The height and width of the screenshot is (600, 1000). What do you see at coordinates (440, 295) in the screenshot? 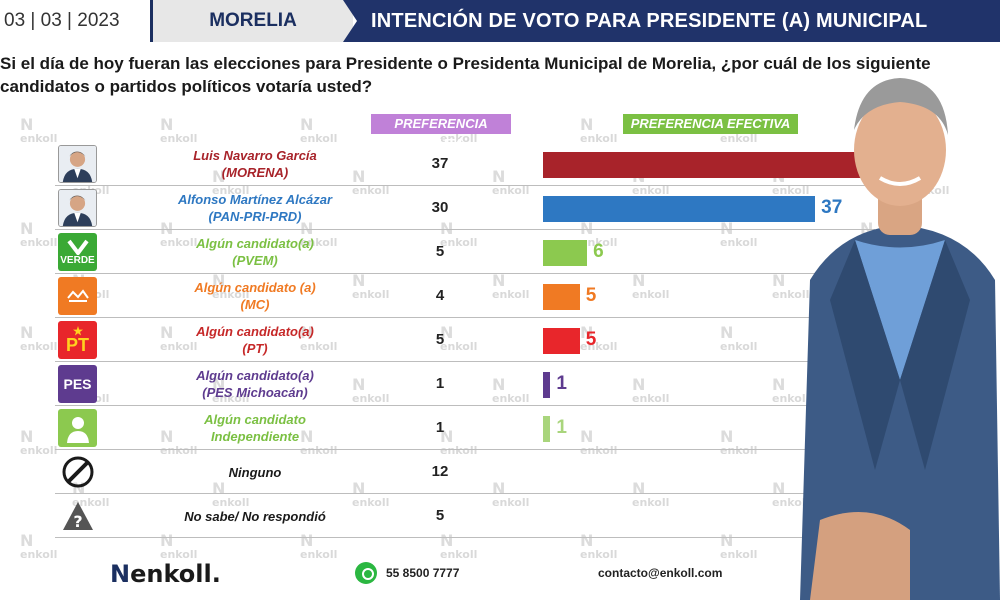
I see `preferencia-bruta-value: 4` at bounding box center [440, 295].